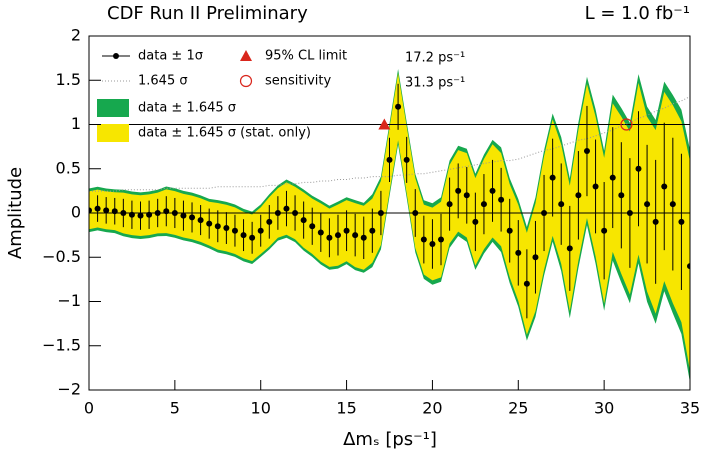  What do you see at coordinates (435, 83) in the screenshot?
I see `sensitivity-value: 31.3 ps⁻¹` at bounding box center [435, 83].